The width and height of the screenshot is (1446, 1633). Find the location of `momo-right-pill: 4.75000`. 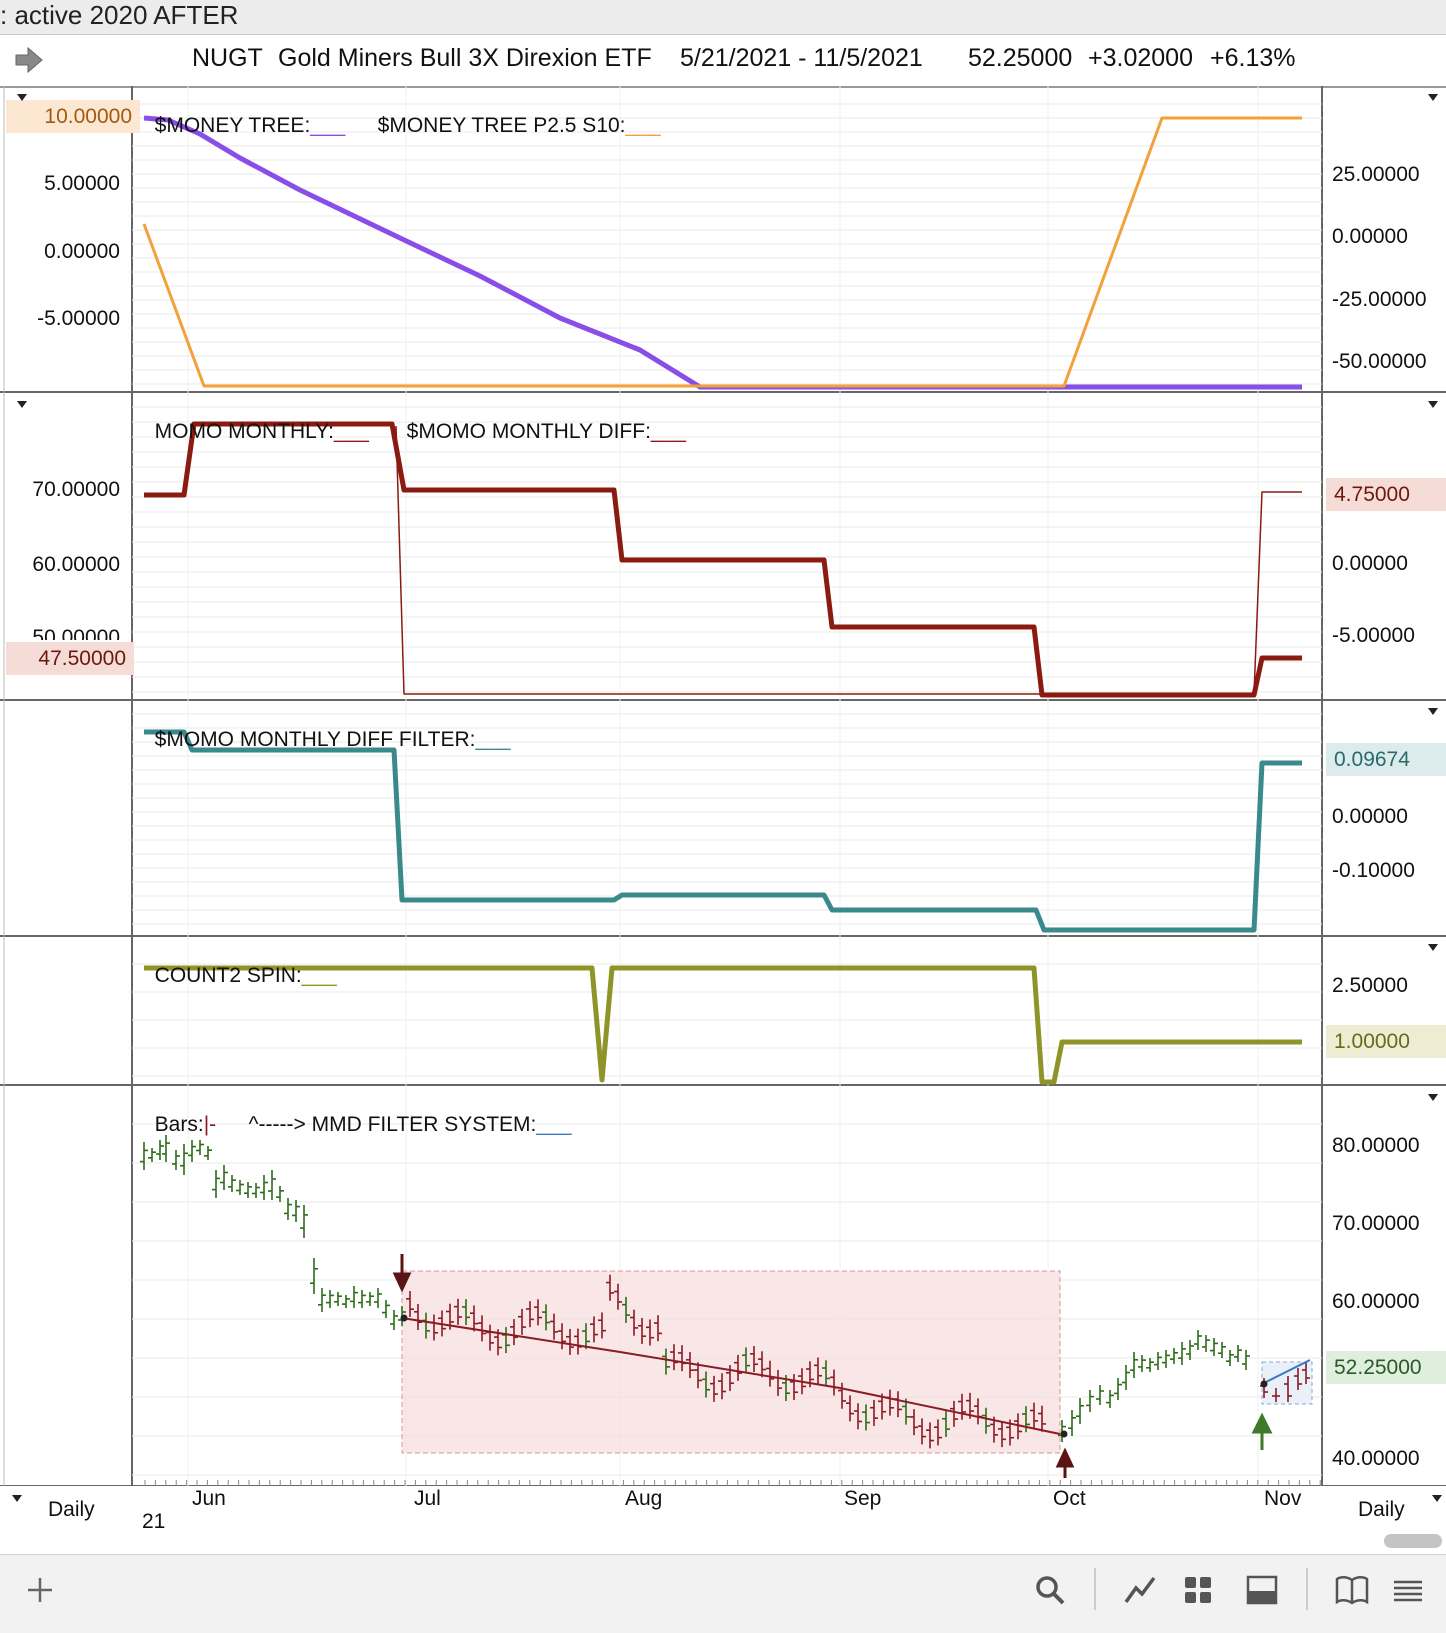

momo-right-pill: 4.75000 is located at coordinates (1386, 494).